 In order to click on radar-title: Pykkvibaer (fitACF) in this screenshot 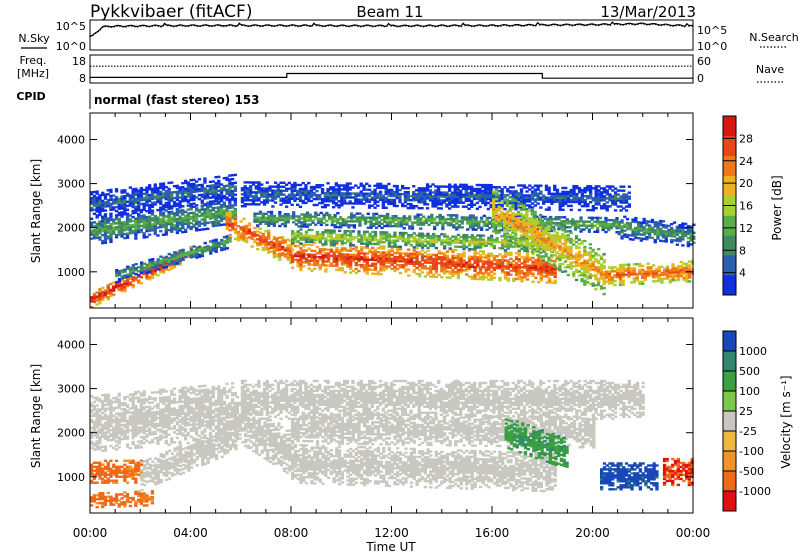, I will do `click(171, 12)`.